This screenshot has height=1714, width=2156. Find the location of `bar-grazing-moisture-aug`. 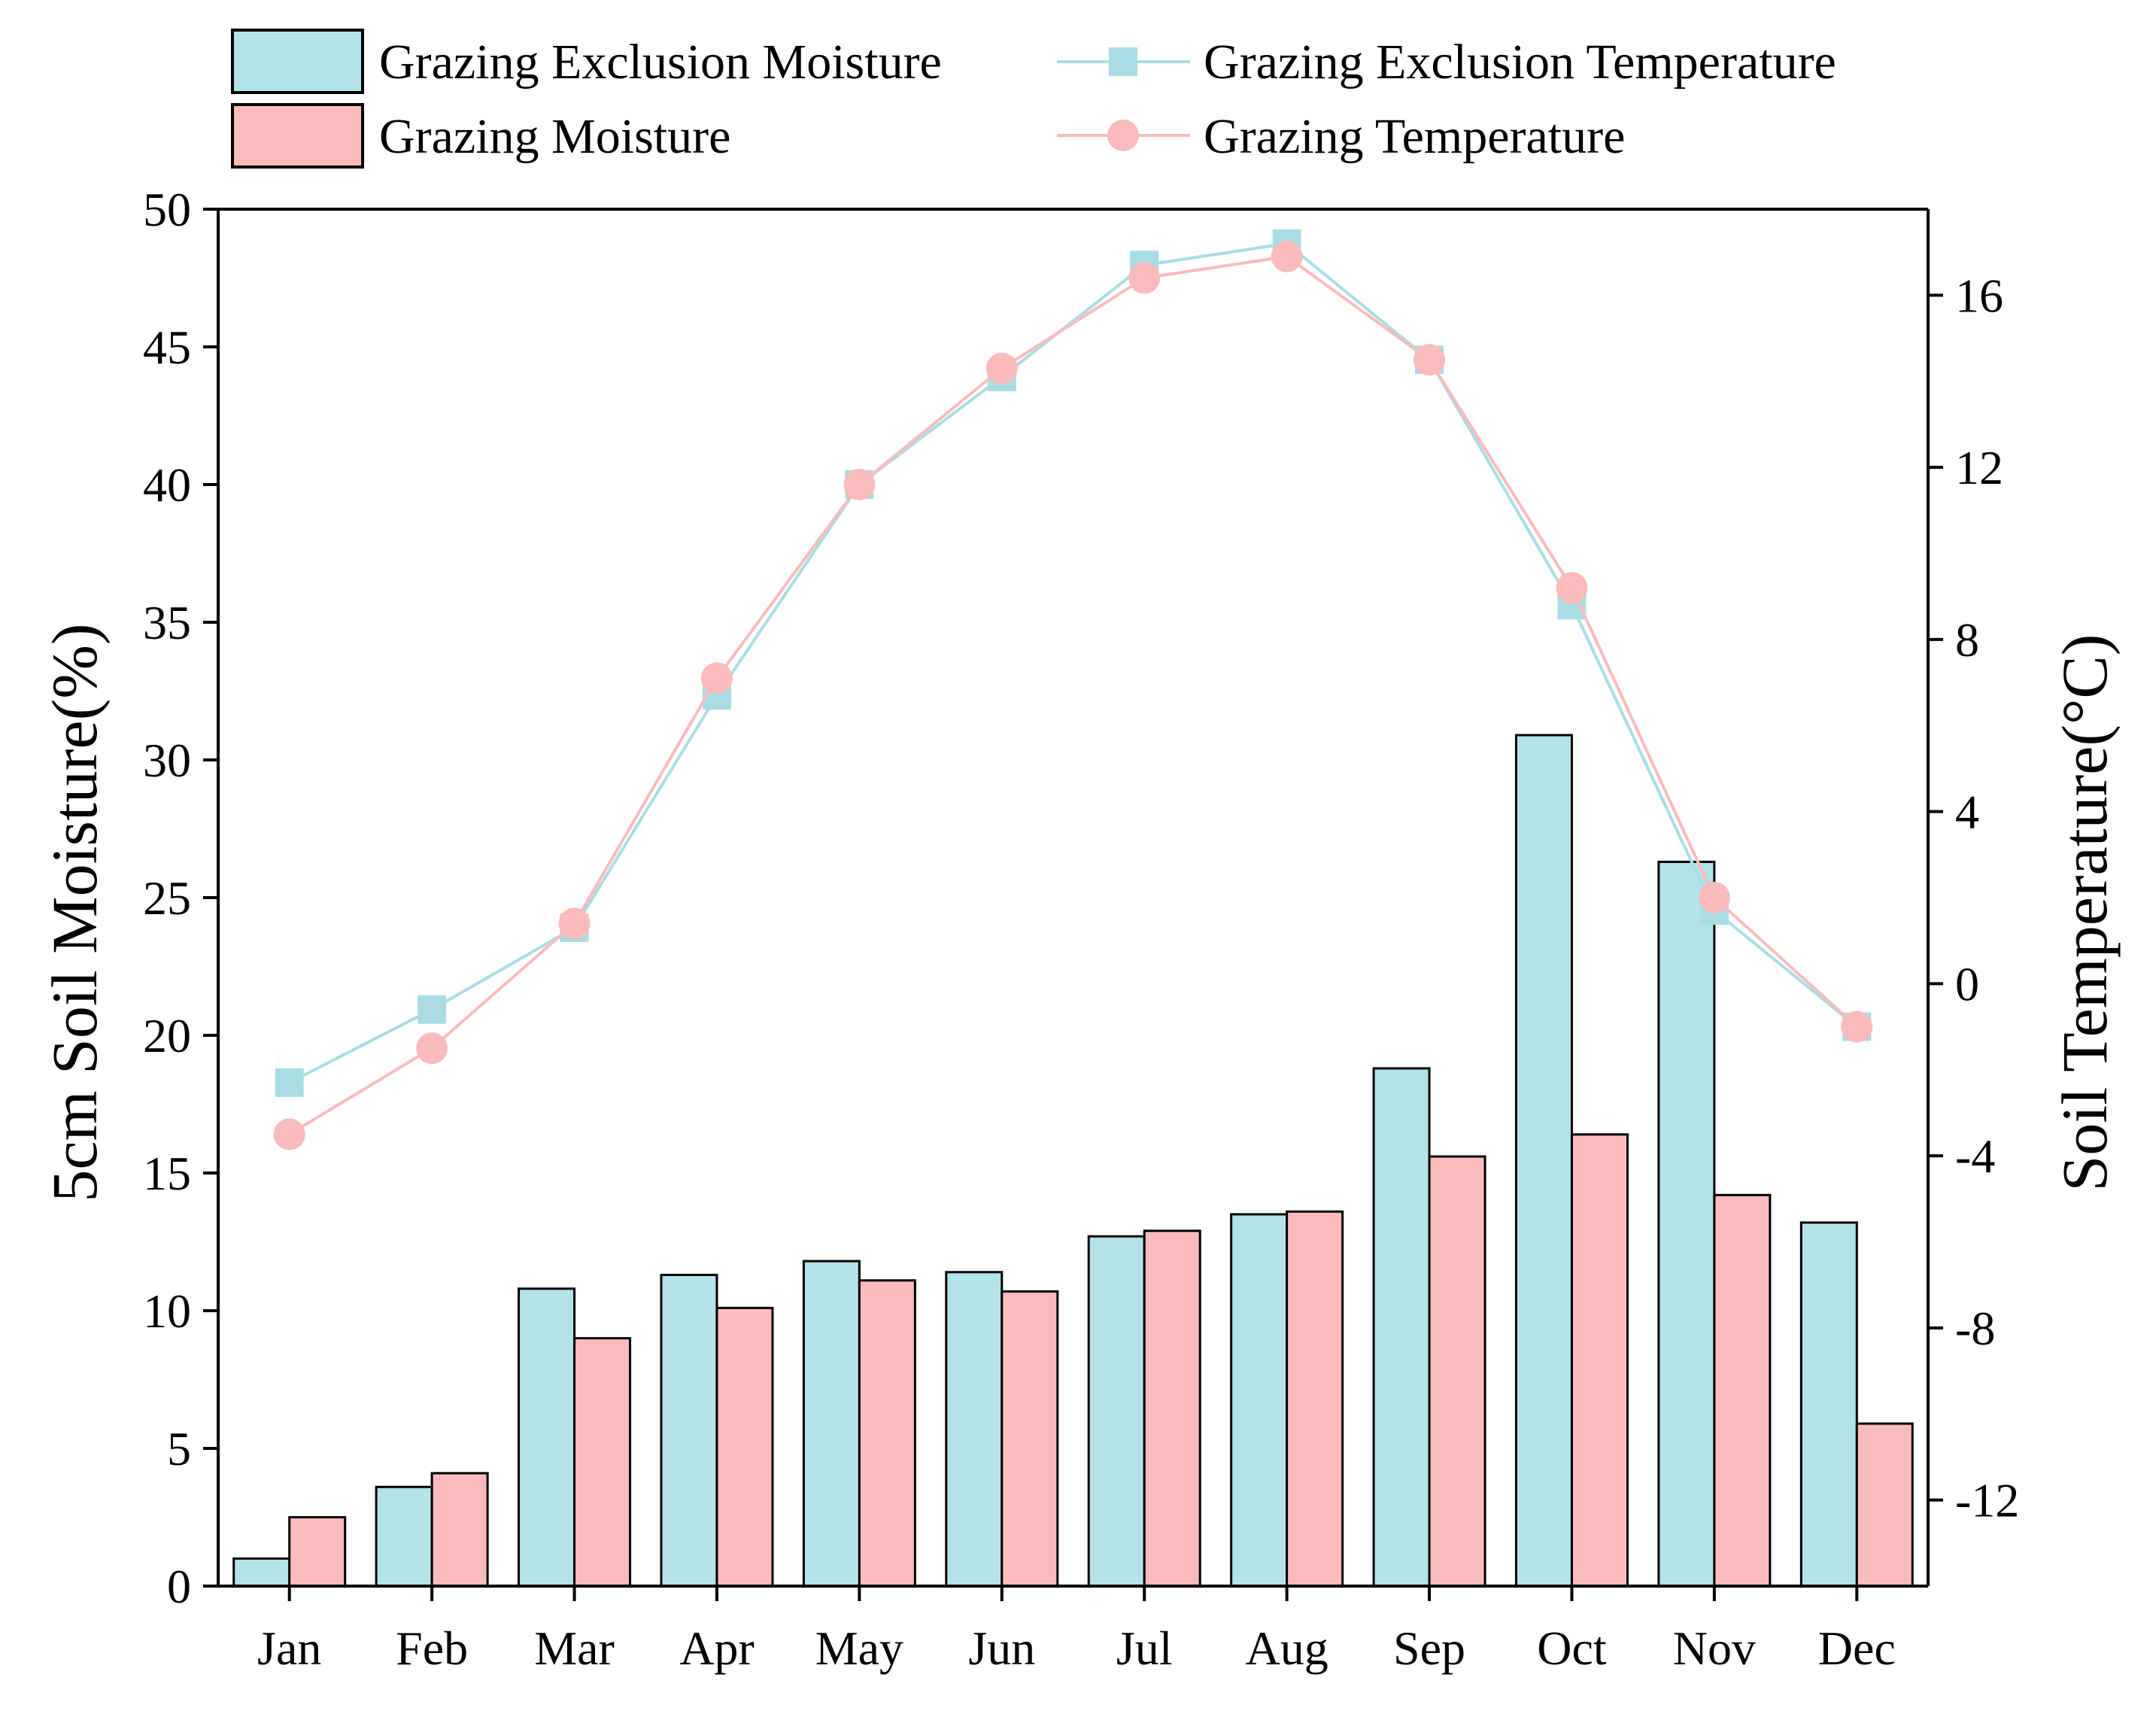

bar-grazing-moisture-aug is located at coordinates (1315, 1399).